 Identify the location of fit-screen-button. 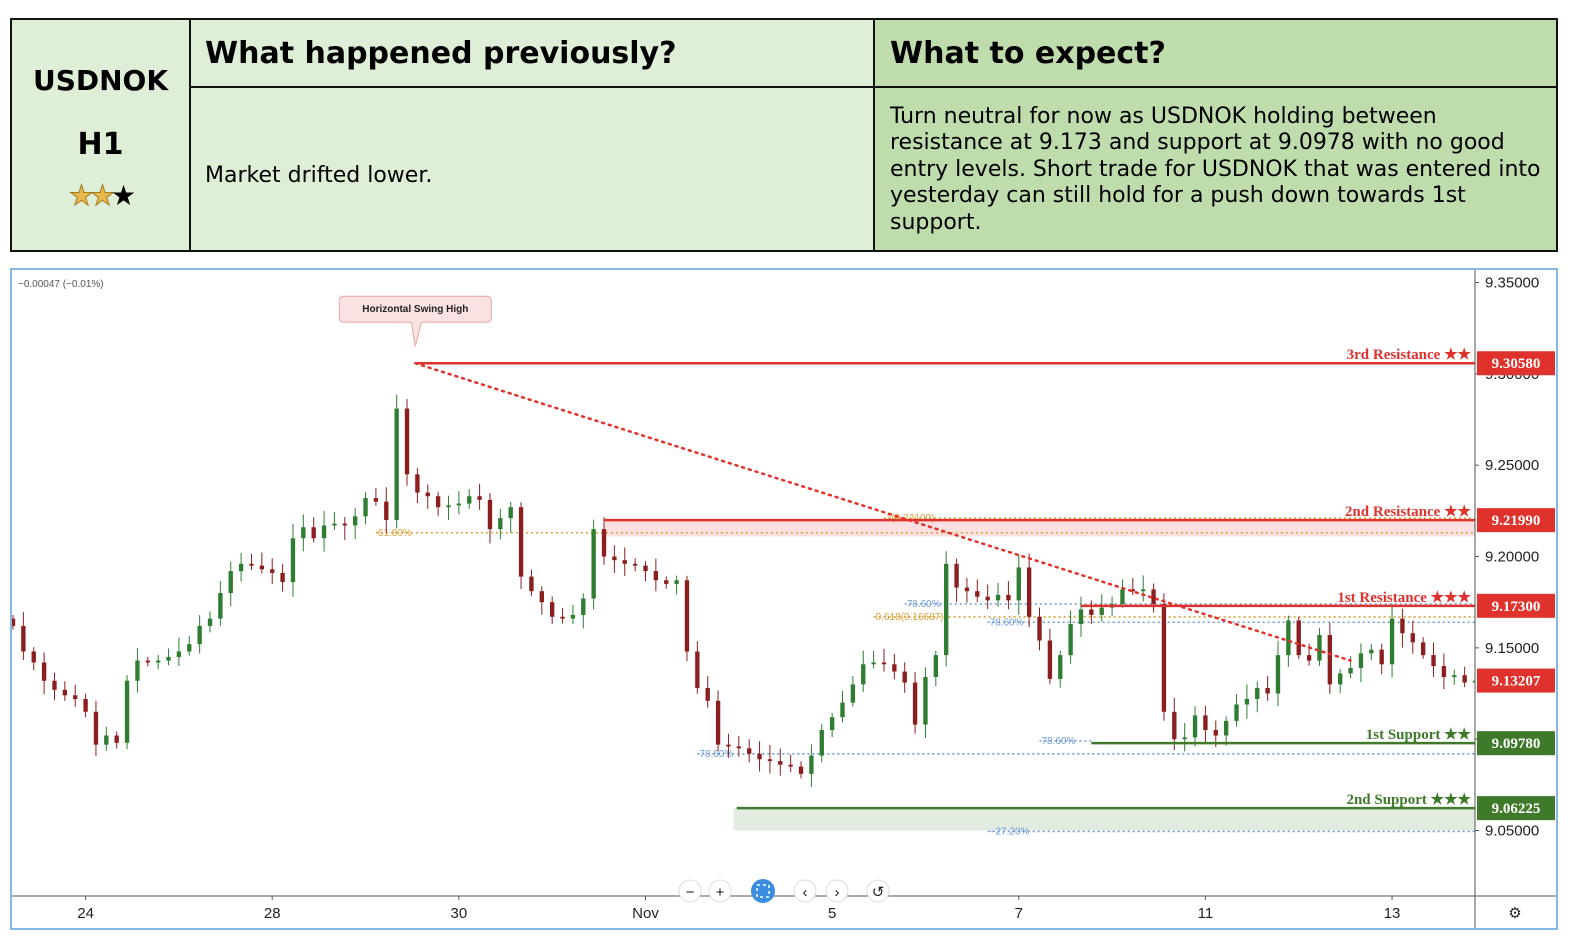
(763, 891).